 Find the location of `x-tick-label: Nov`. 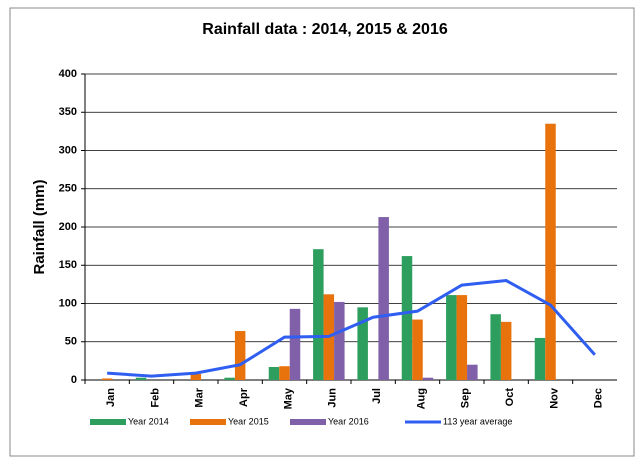

x-tick-label: Nov is located at coordinates (554, 398).